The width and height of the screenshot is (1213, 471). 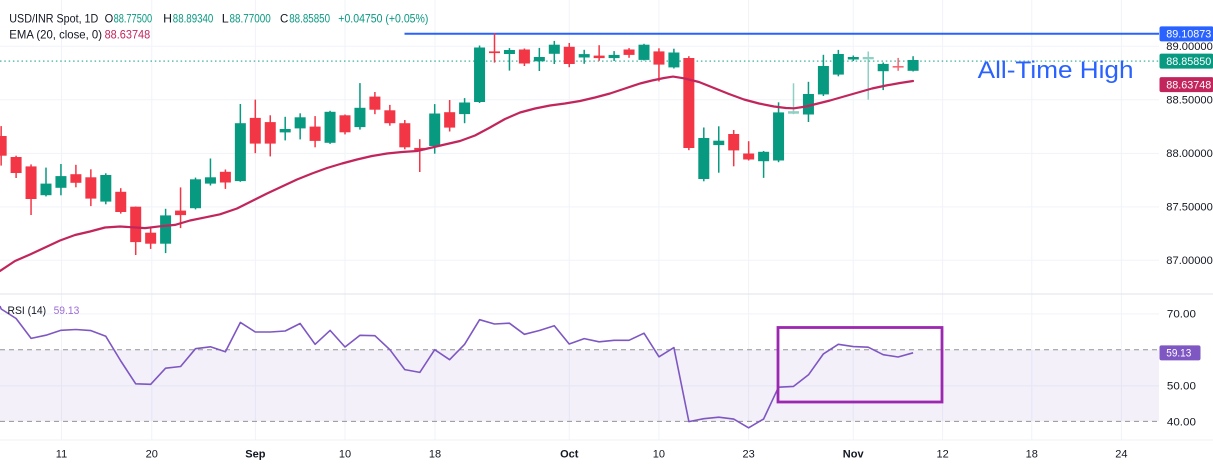 I want to click on svg-text: Oct, so click(x=569, y=454).